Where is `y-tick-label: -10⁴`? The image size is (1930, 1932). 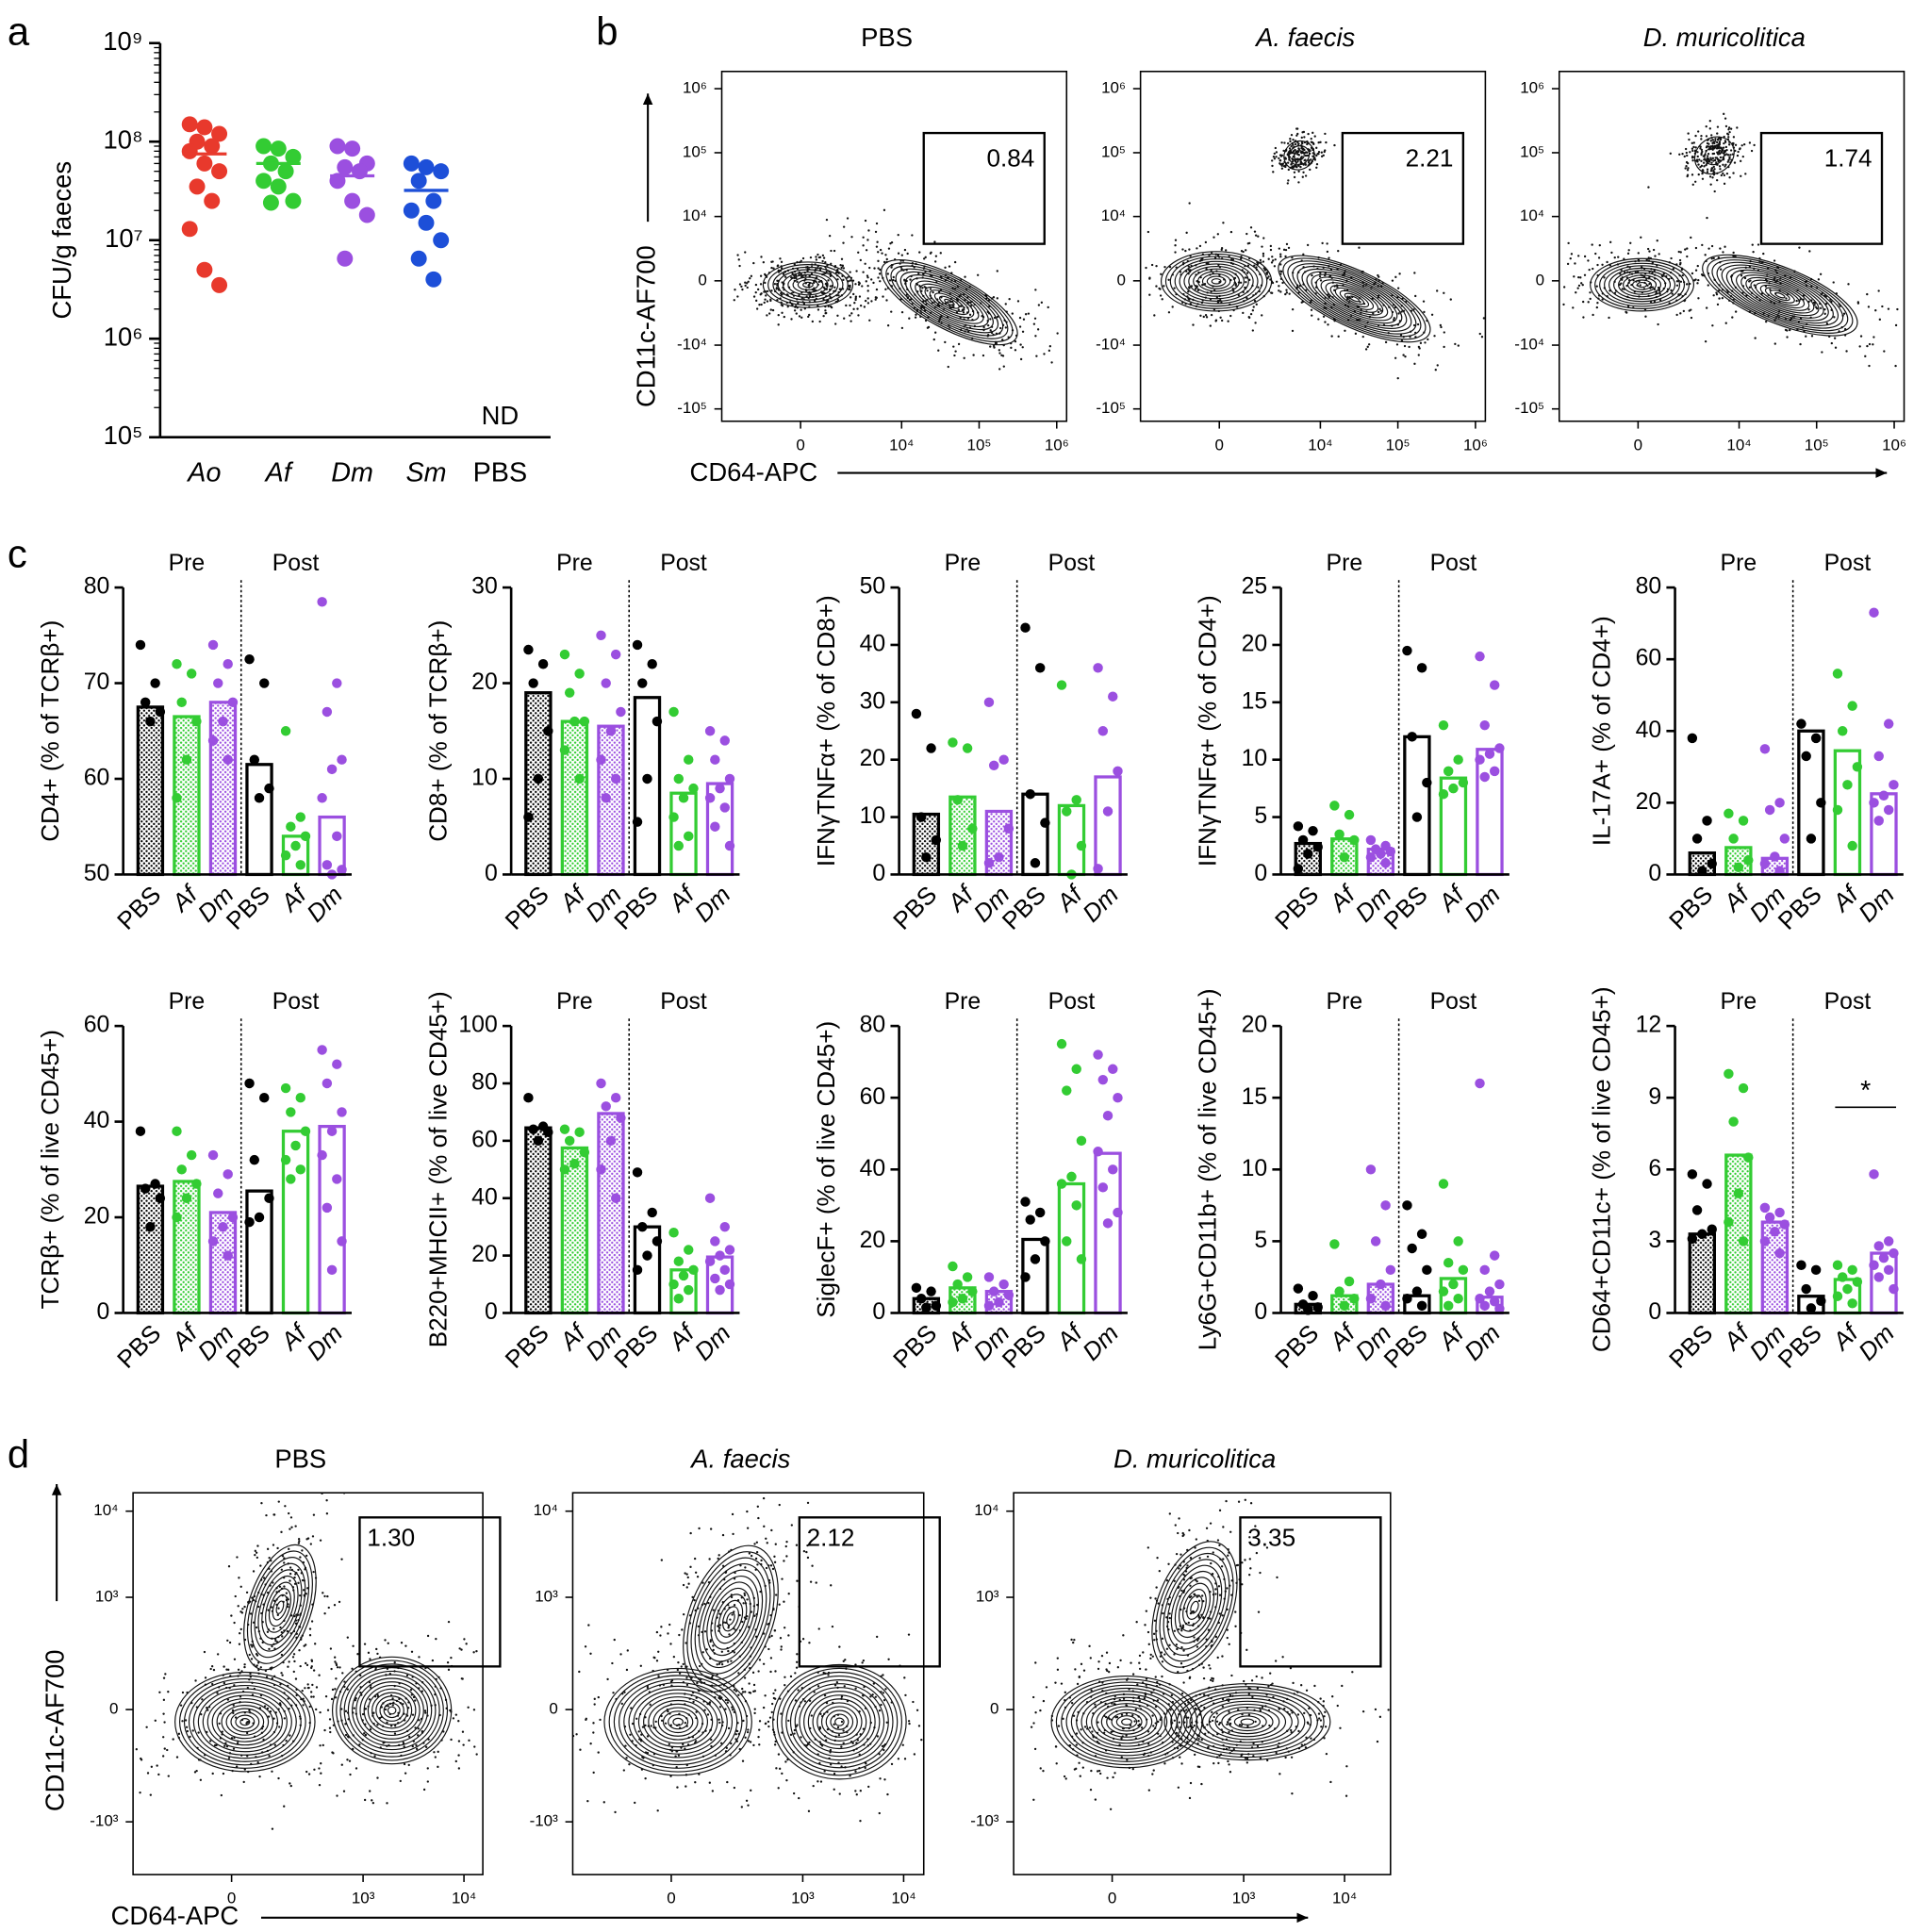 y-tick-label: -10⁴ is located at coordinates (692, 345).